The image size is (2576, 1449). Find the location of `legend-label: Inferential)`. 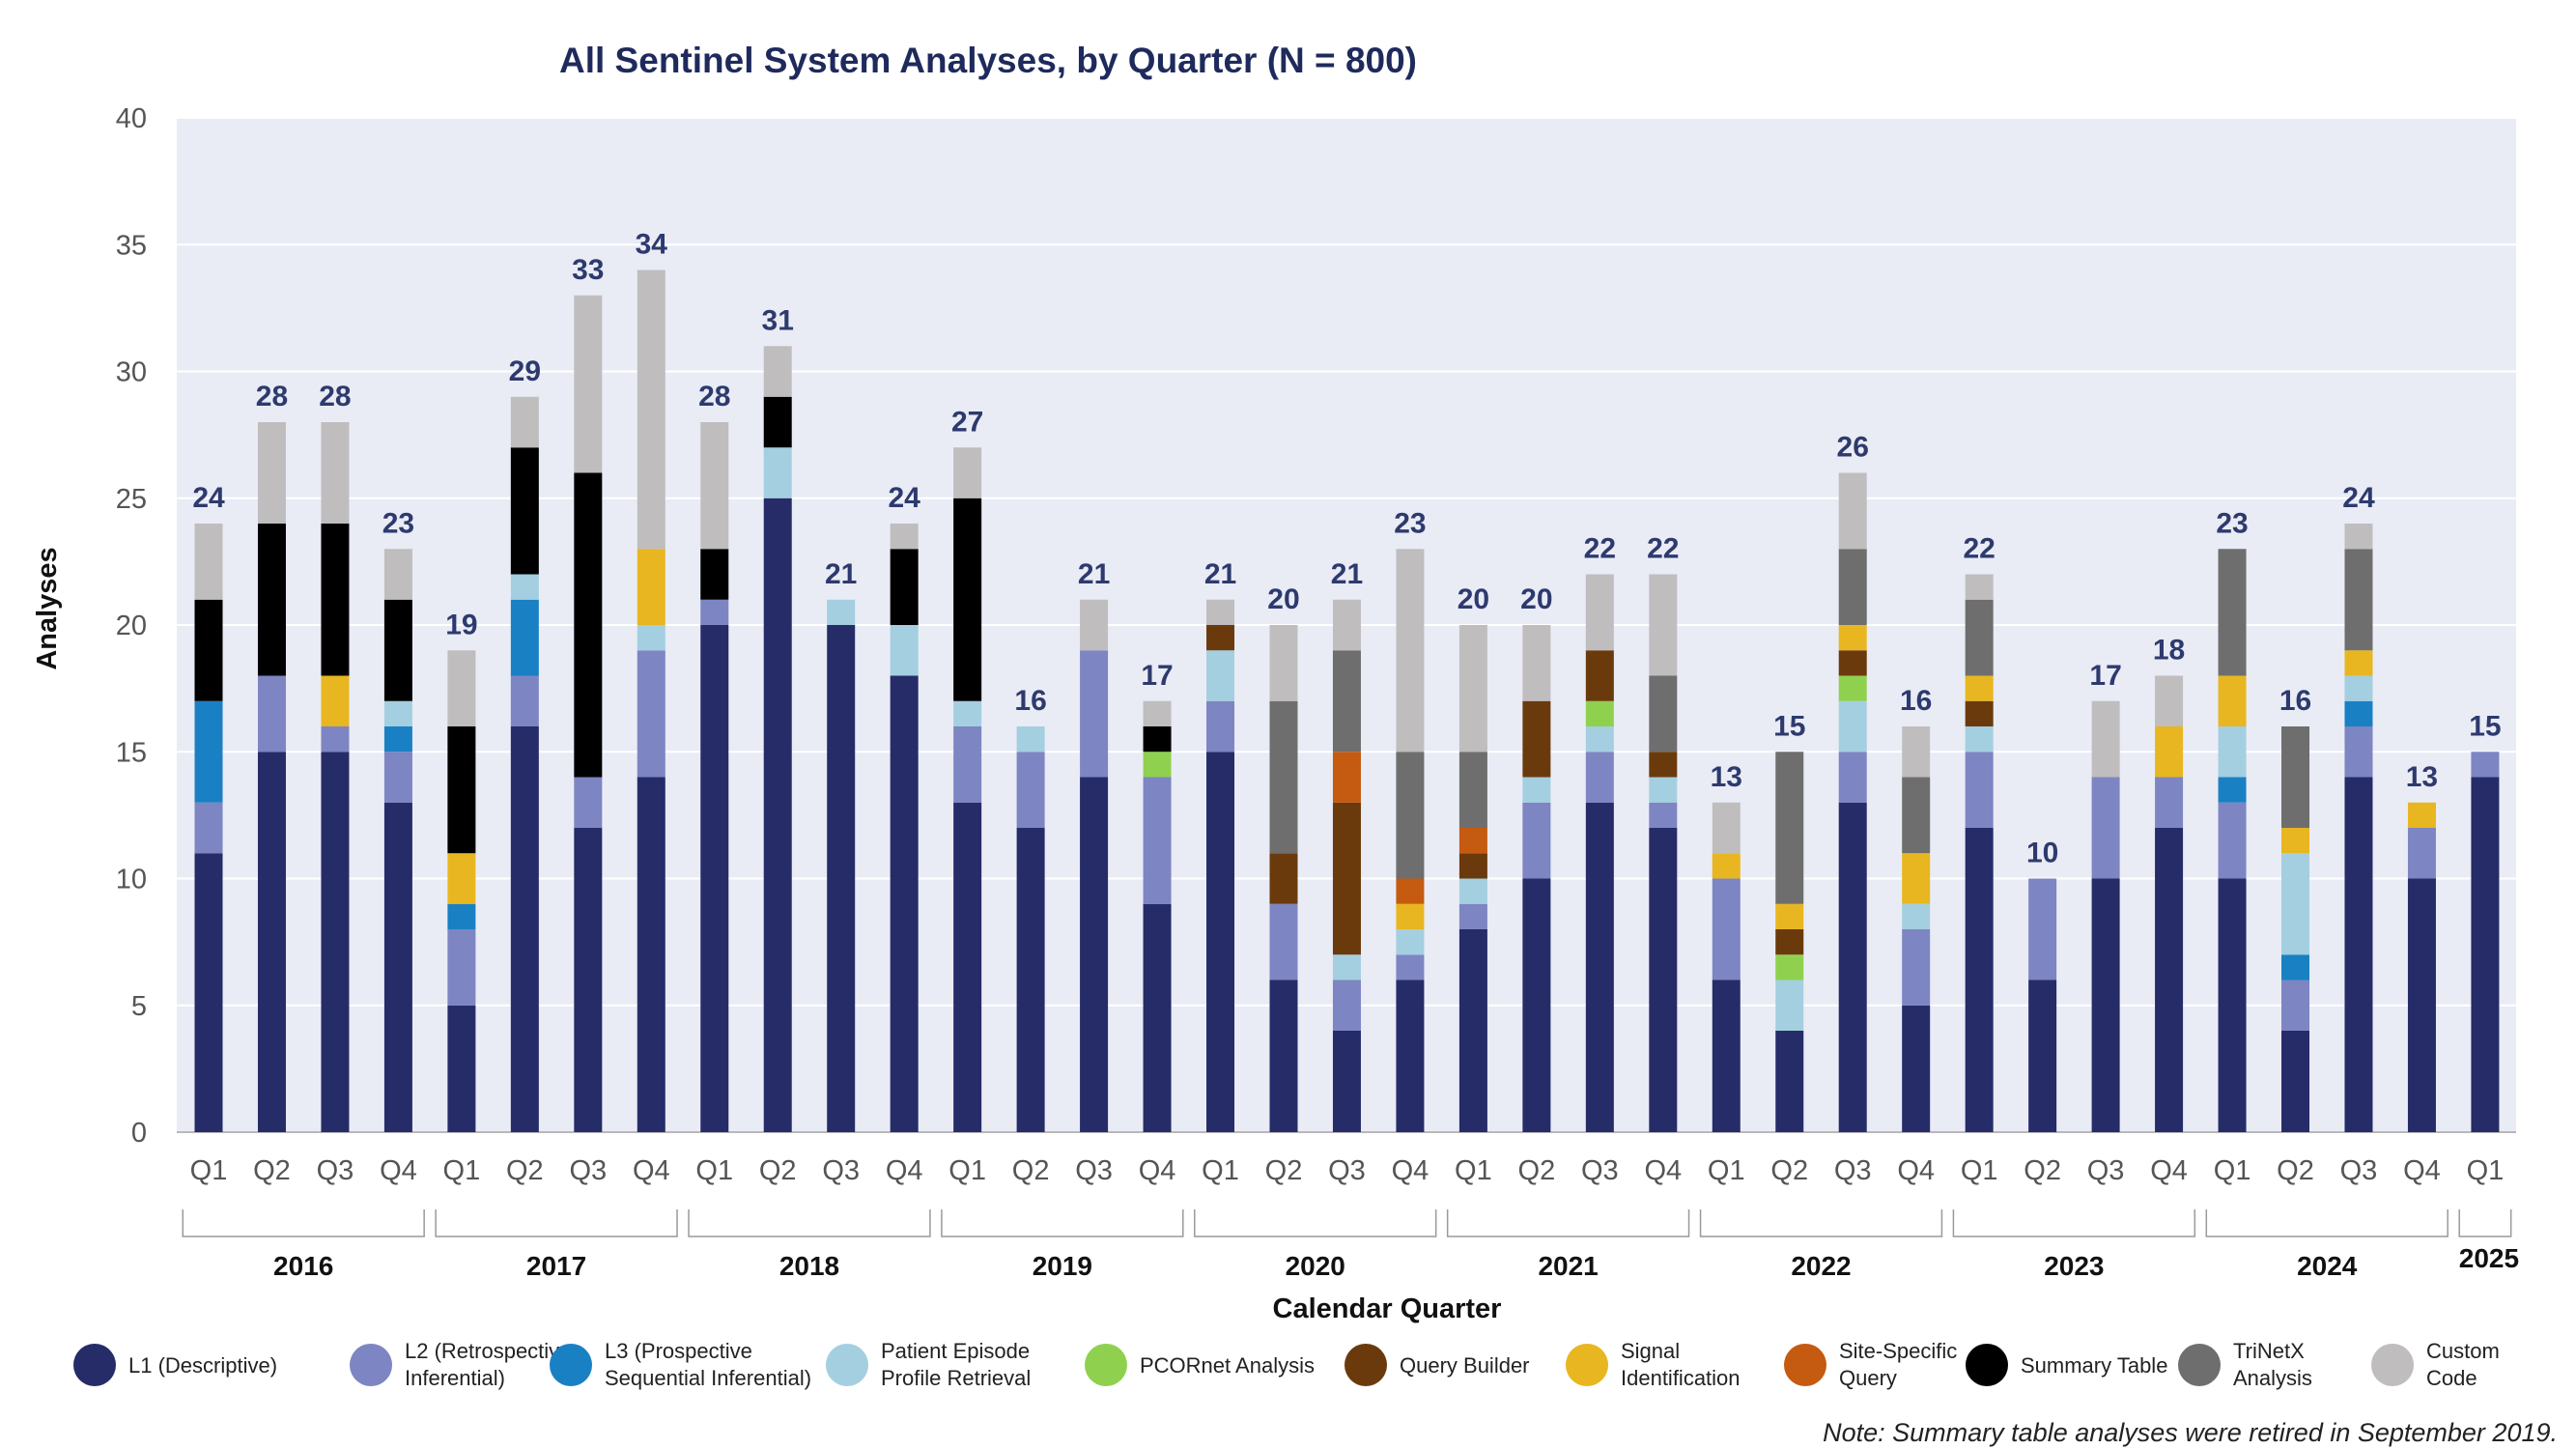

legend-label: Inferential) is located at coordinates (455, 1378).